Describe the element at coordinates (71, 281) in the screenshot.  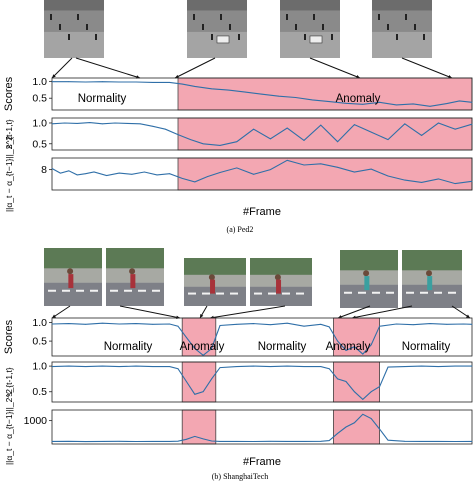
I see `sh-frame-normal-1-body` at that location.